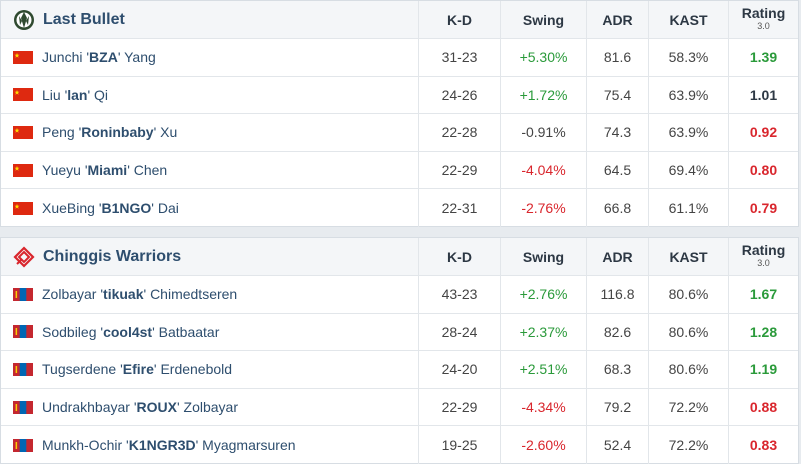 The image size is (801, 464). Describe the element at coordinates (618, 332) in the screenshot. I see `adr-value: 82.6` at that location.